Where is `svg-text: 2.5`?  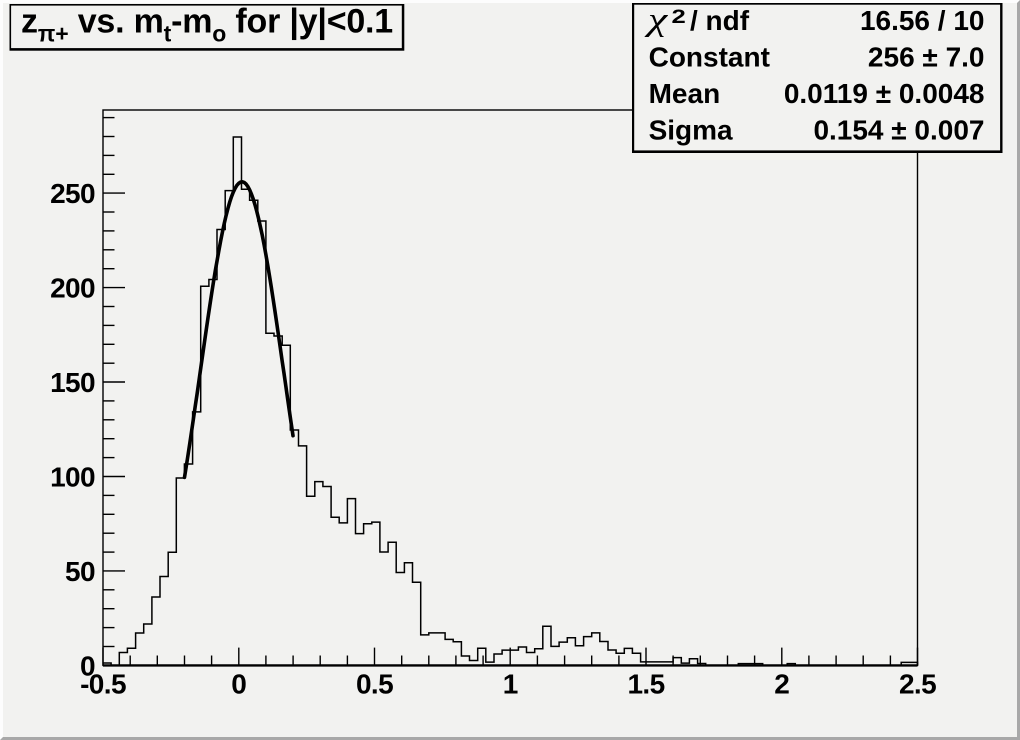 svg-text: 2.5 is located at coordinates (917, 684).